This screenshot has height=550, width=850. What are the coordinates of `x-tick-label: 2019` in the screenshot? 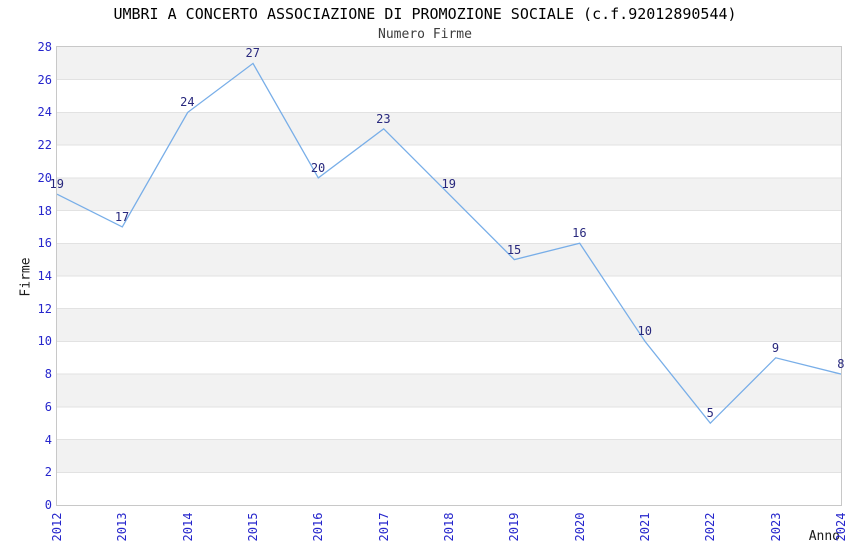 It's located at (514, 527).